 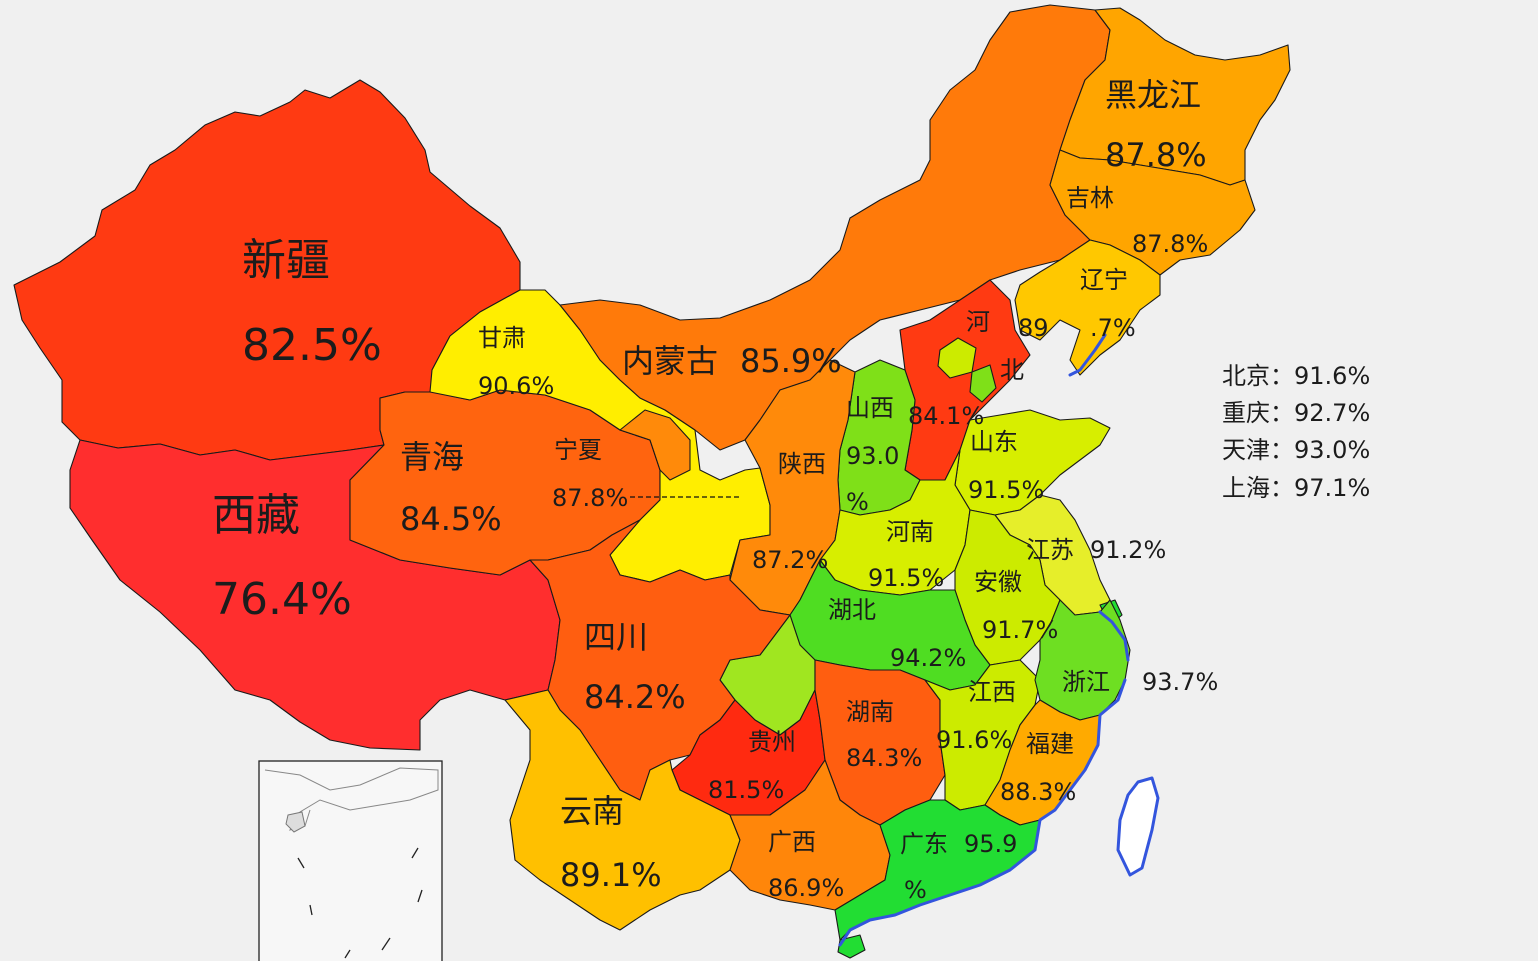 What do you see at coordinates (1138, 826) in the screenshot?
I see `taiwan-coastline` at bounding box center [1138, 826].